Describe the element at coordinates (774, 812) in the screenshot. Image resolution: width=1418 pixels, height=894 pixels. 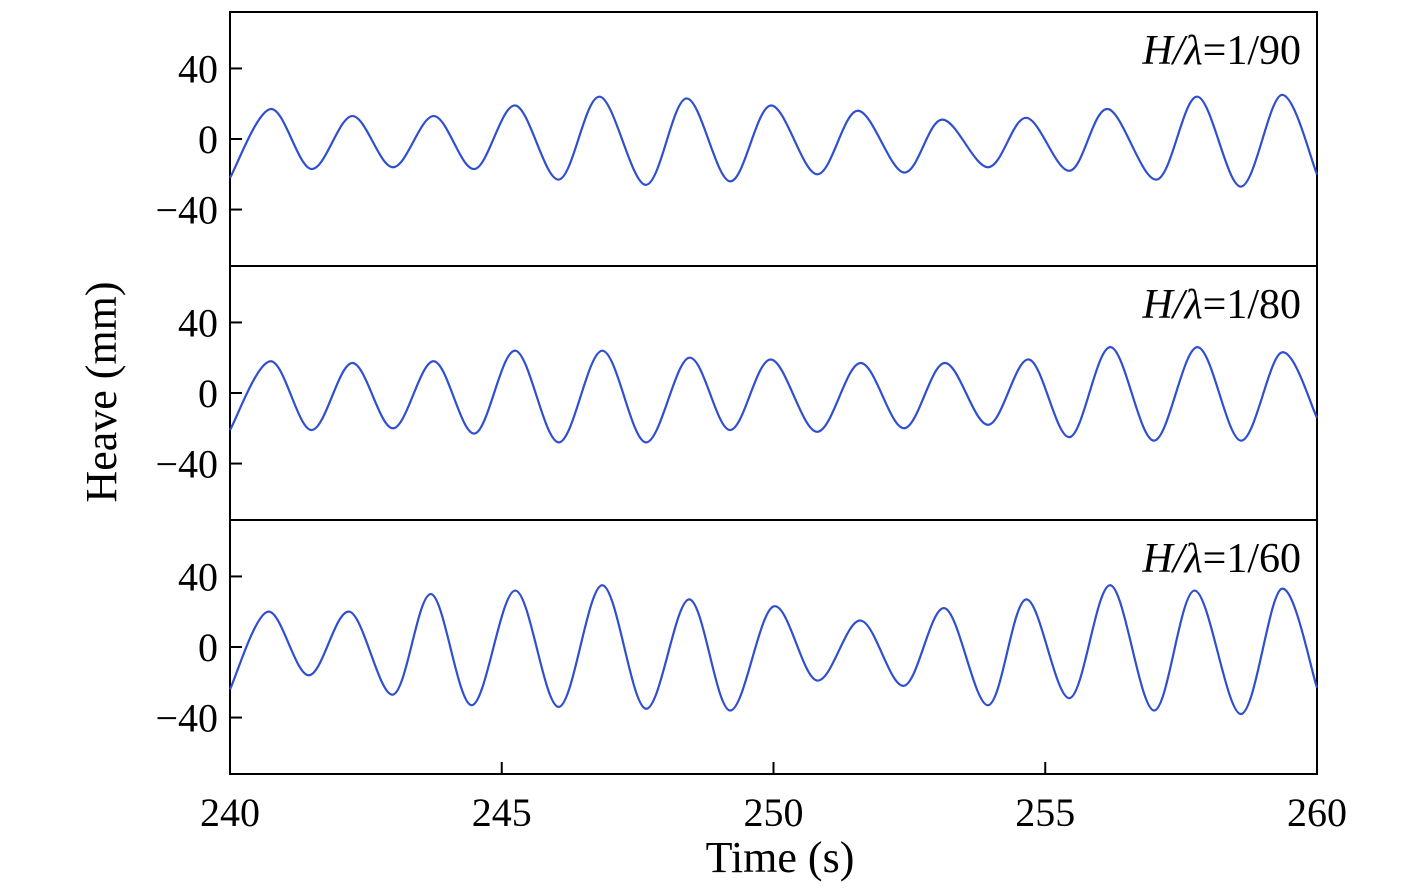
I see `x-tick-label: 250` at that location.